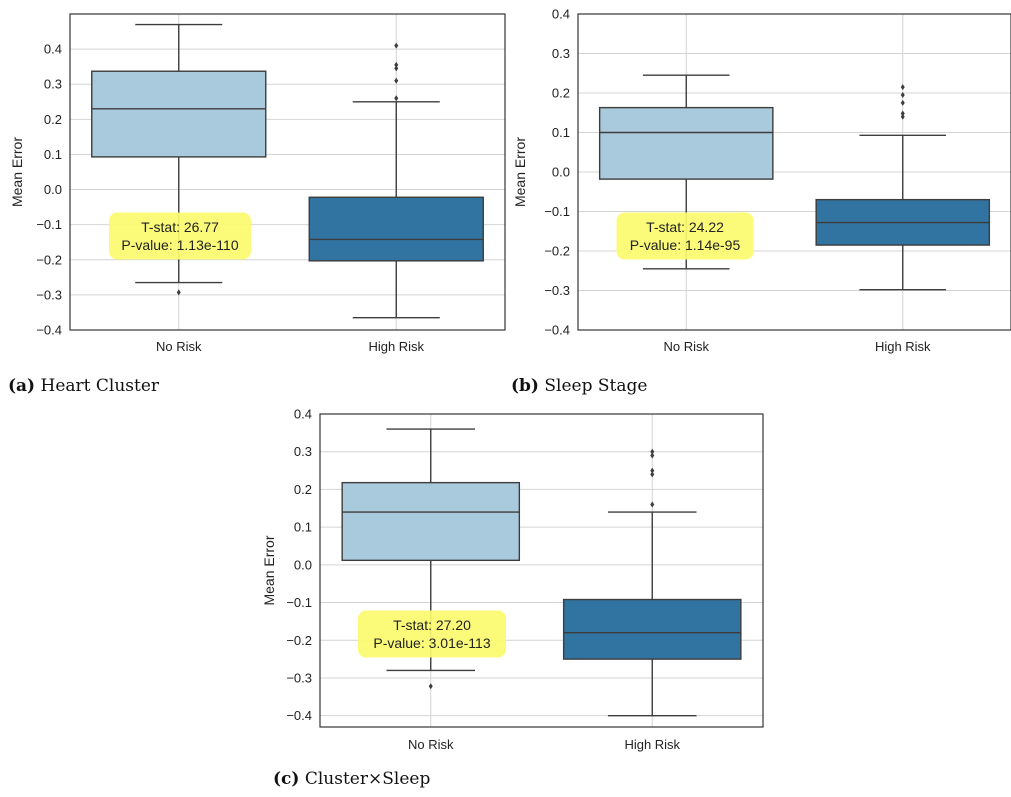 This screenshot has width=1011, height=797. I want to click on caption-a-letter: (a), so click(22, 386).